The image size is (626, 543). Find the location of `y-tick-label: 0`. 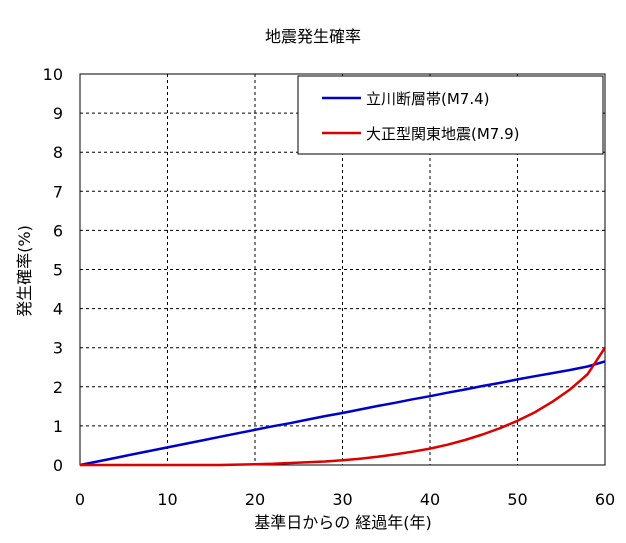

y-tick-label: 0 is located at coordinates (58, 465).